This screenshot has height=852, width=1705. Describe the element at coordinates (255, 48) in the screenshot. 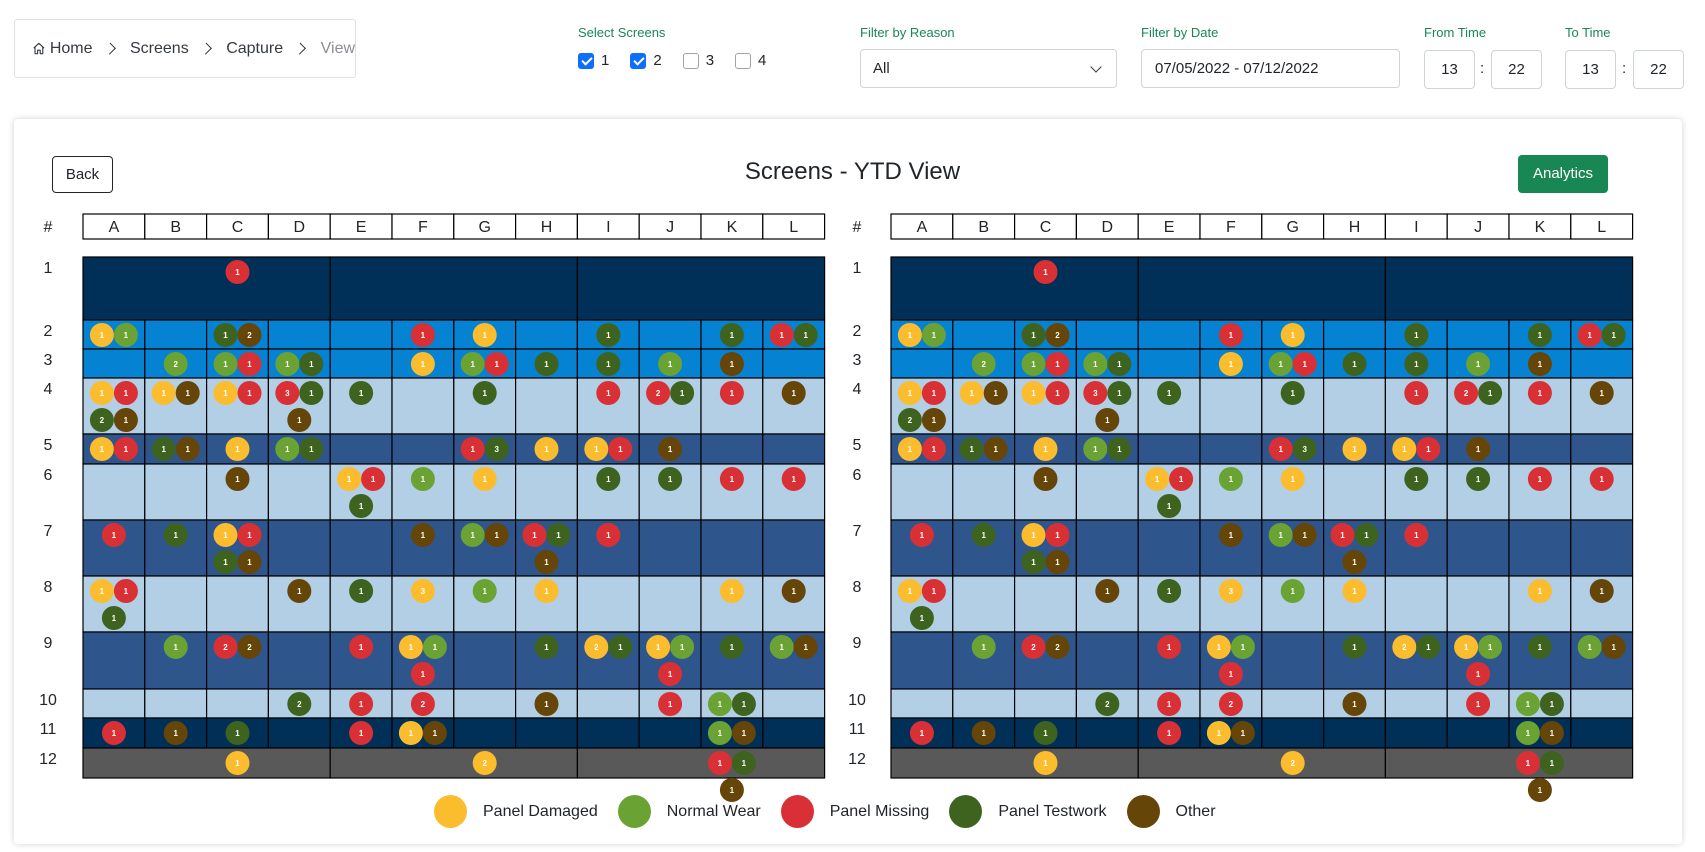

I see `breadcrumb-capture: Capture` at that location.